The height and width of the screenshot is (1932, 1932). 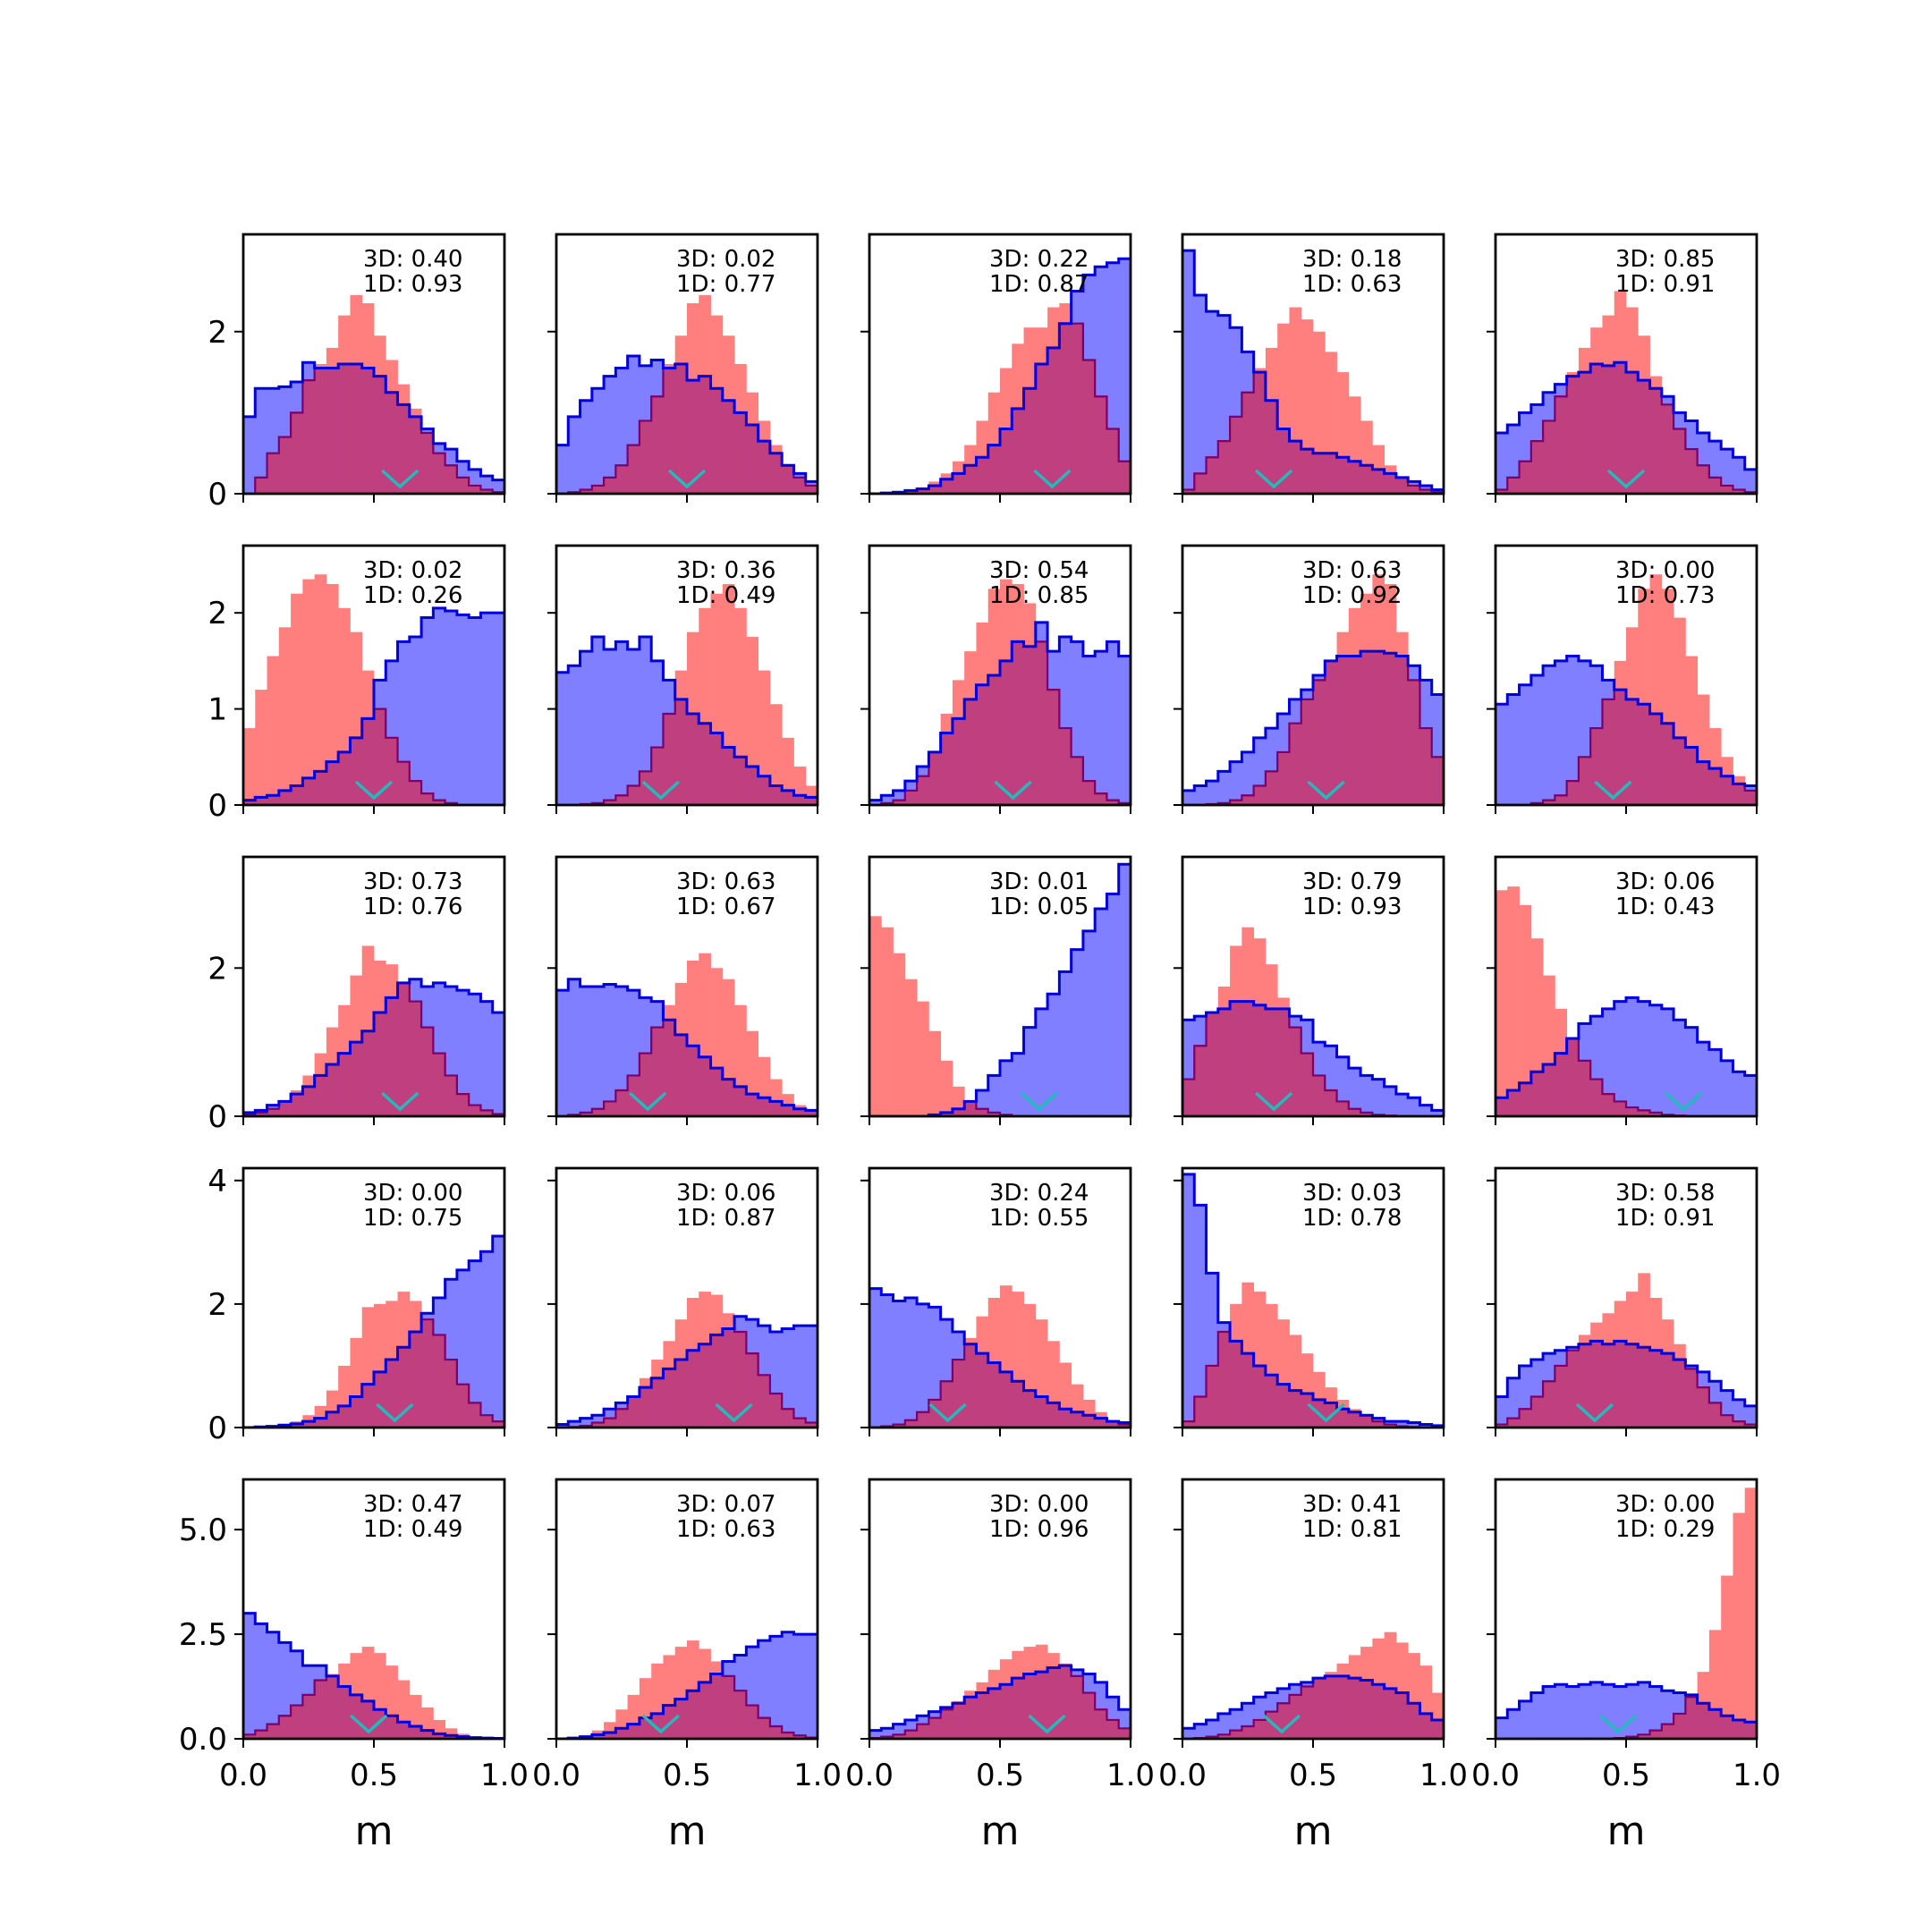 What do you see at coordinates (1013, 790) in the screenshot?
I see `marker-v` at bounding box center [1013, 790].